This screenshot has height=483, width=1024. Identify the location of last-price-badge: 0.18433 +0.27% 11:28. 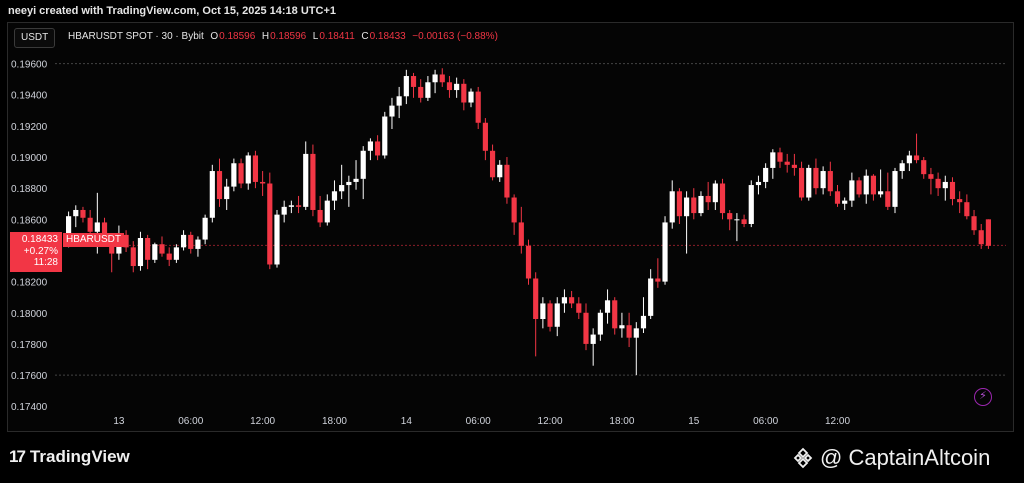
(36, 252).